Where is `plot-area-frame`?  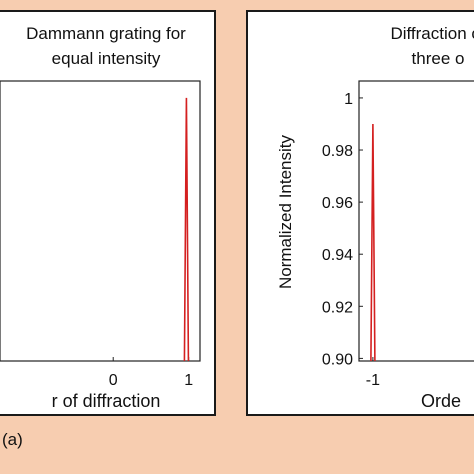 plot-area-frame is located at coordinates (416, 221).